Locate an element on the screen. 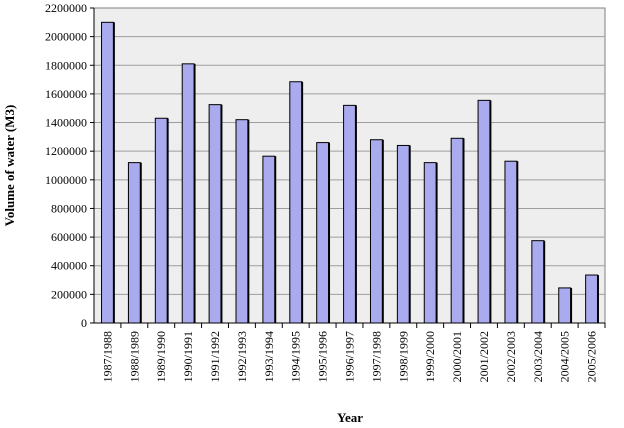 This screenshot has height=428, width=624. x-tick-label: 1995/1996 is located at coordinates (323, 356).